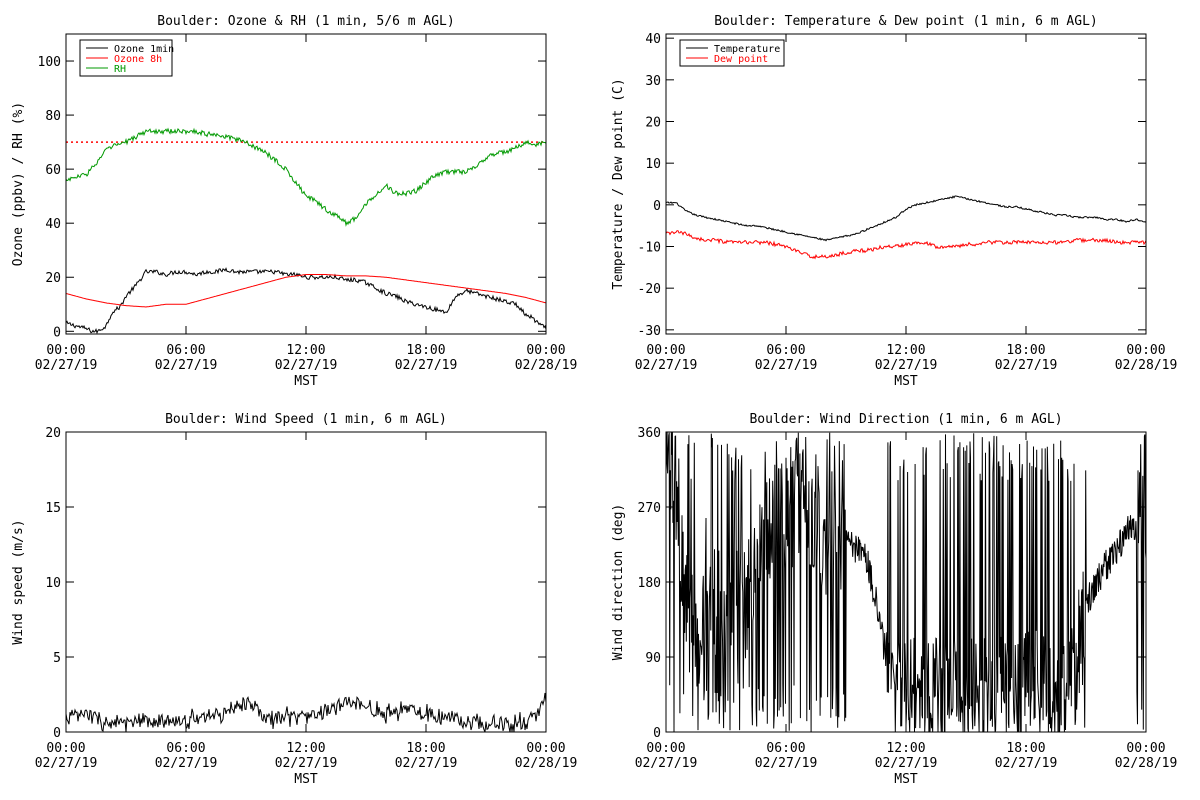 This screenshot has width=1200, height=800. I want to click on y-axis-label: Wind speed (m/s), so click(18, 581).